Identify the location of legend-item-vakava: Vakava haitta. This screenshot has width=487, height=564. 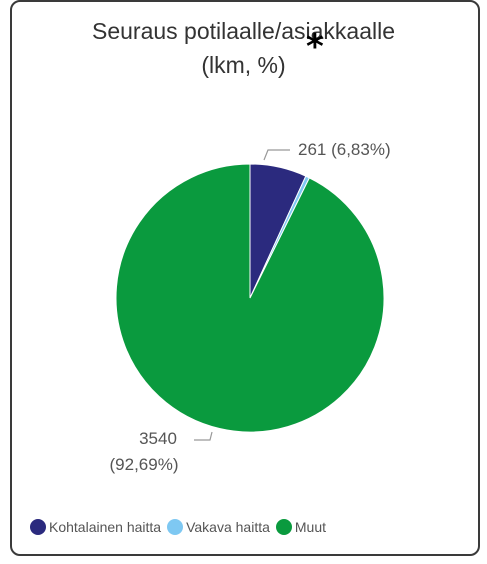
(218, 527).